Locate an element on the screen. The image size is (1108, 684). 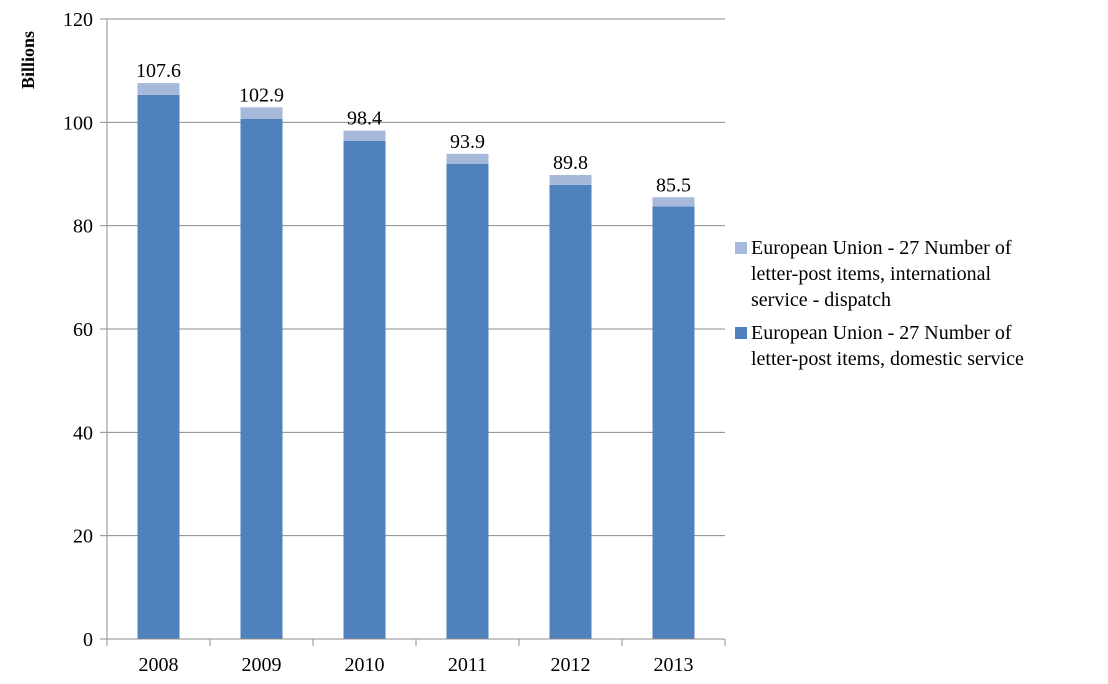
x-tick-label: 2013 is located at coordinates (674, 665).